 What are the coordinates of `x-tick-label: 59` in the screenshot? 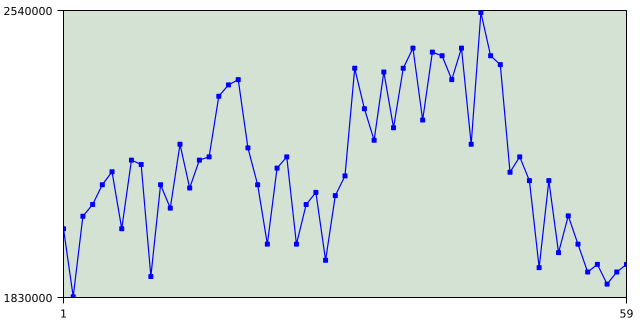 It's located at (627, 314).